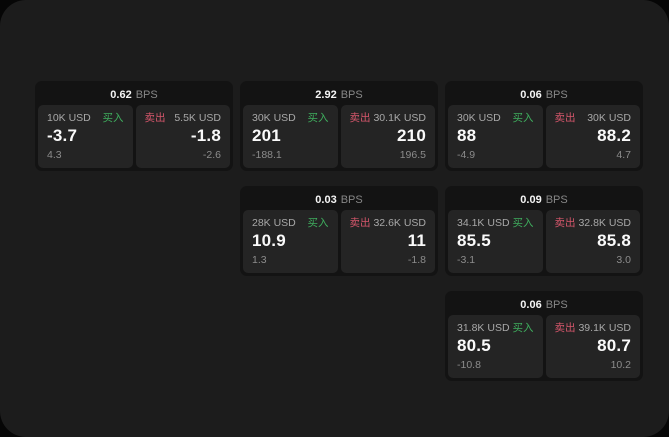 The height and width of the screenshot is (437, 669). Describe the element at coordinates (604, 223) in the screenshot. I see `sell-size: 32.8K USD` at that location.